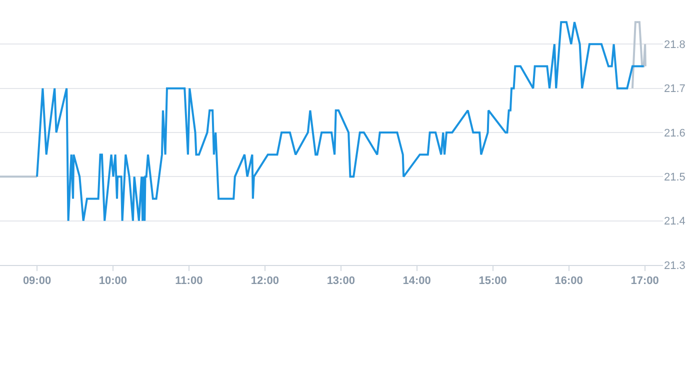 The height and width of the screenshot is (365, 693). What do you see at coordinates (264, 281) in the screenshot?
I see `x-tick-label: 12:00` at bounding box center [264, 281].